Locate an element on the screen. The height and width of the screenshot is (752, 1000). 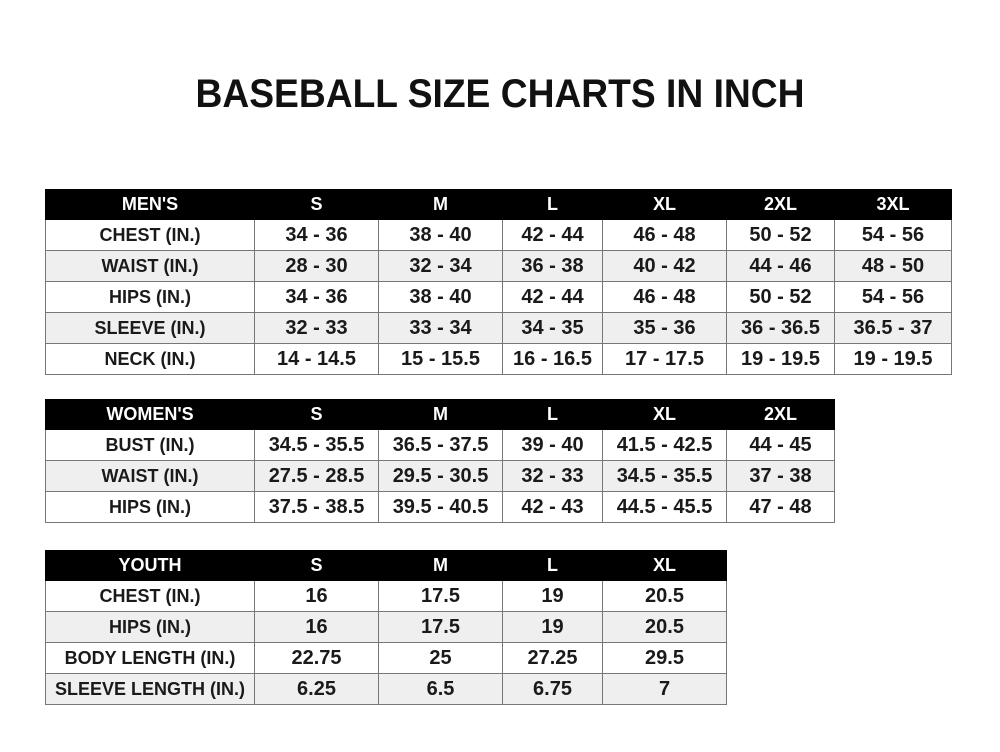
size-value: 32 - 34 is located at coordinates (440, 266).